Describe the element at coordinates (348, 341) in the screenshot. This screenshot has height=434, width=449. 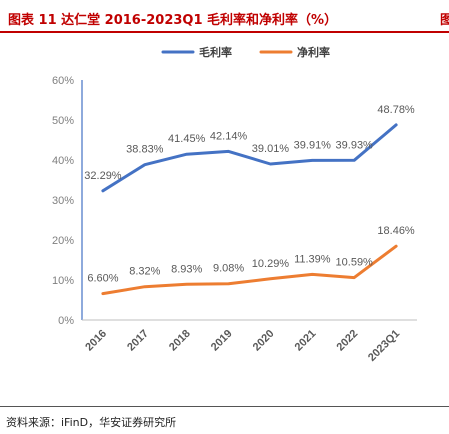
I see `x-tick-label: 2022` at that location.